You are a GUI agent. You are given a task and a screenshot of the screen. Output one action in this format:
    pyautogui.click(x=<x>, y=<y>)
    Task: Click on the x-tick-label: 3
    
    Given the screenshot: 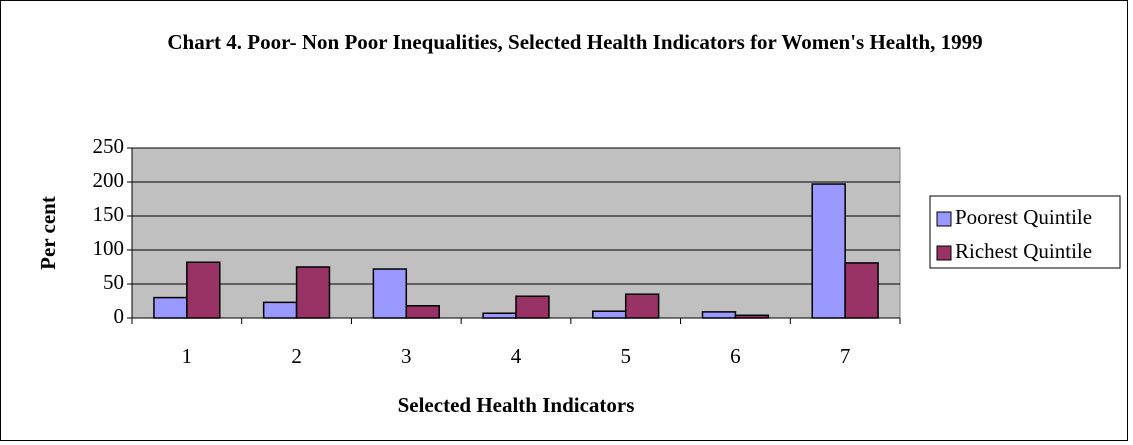 What is the action you would take?
    pyautogui.click(x=406, y=356)
    